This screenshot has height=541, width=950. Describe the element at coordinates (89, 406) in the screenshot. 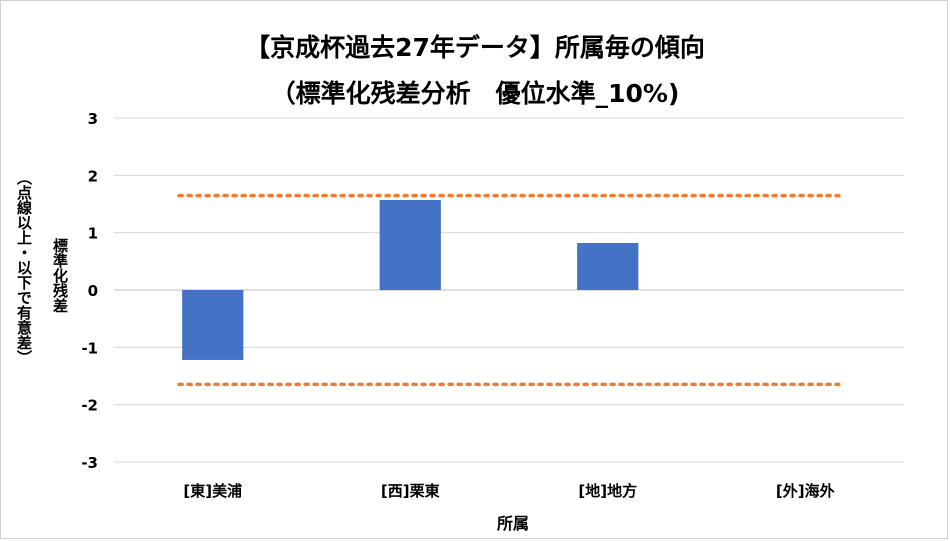

I see `y-tick-label: -2` at that location.